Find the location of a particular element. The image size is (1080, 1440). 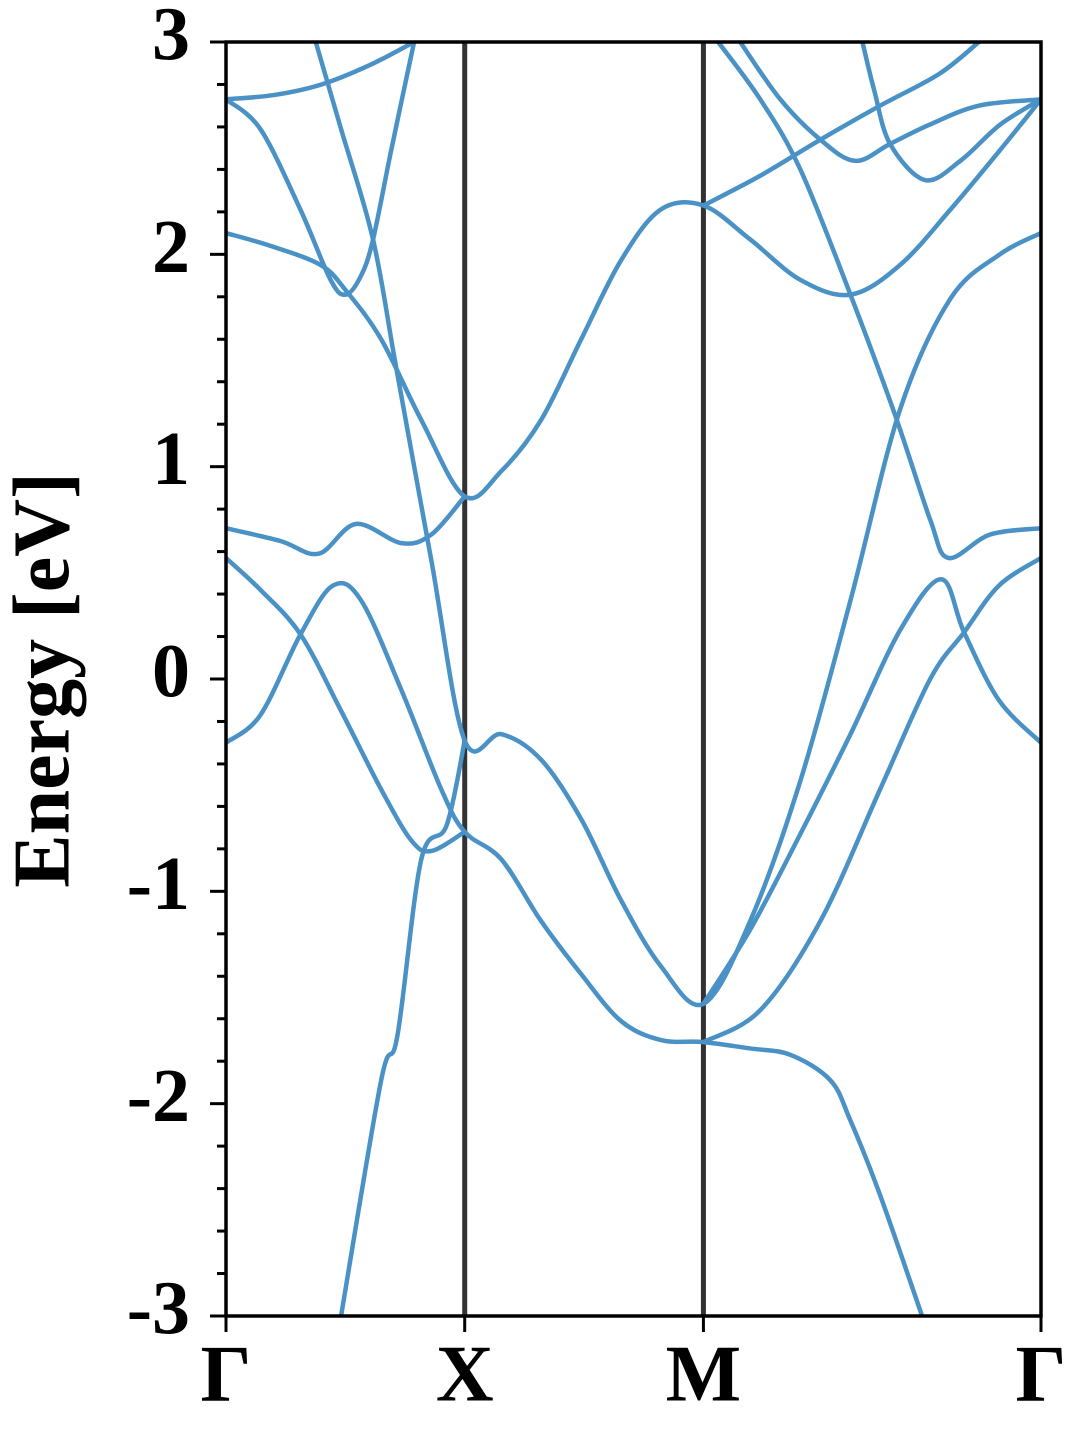

y-tick-label: 3 is located at coordinates (171, 38).